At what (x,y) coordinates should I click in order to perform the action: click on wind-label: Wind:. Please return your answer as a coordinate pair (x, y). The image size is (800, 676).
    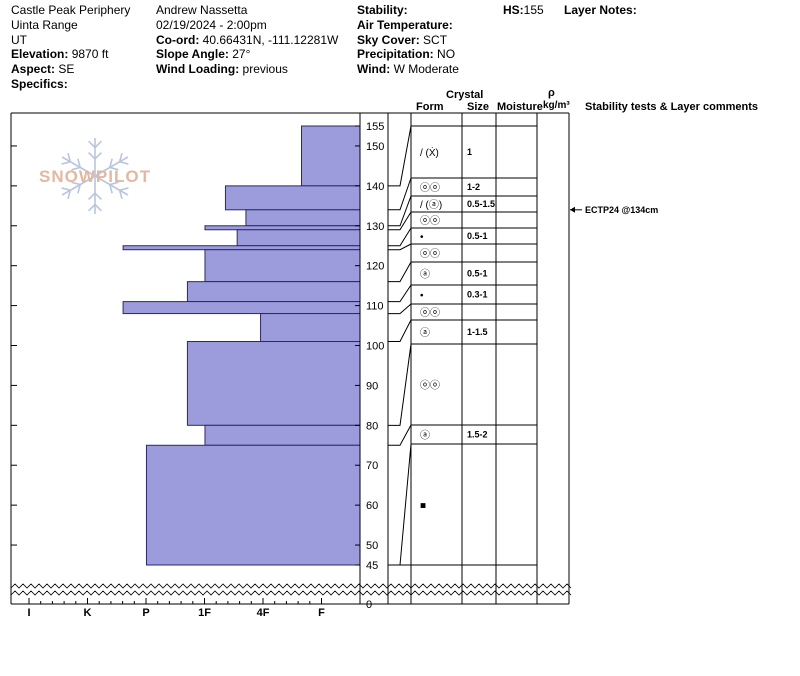
    Looking at the image, I should click on (374, 69).